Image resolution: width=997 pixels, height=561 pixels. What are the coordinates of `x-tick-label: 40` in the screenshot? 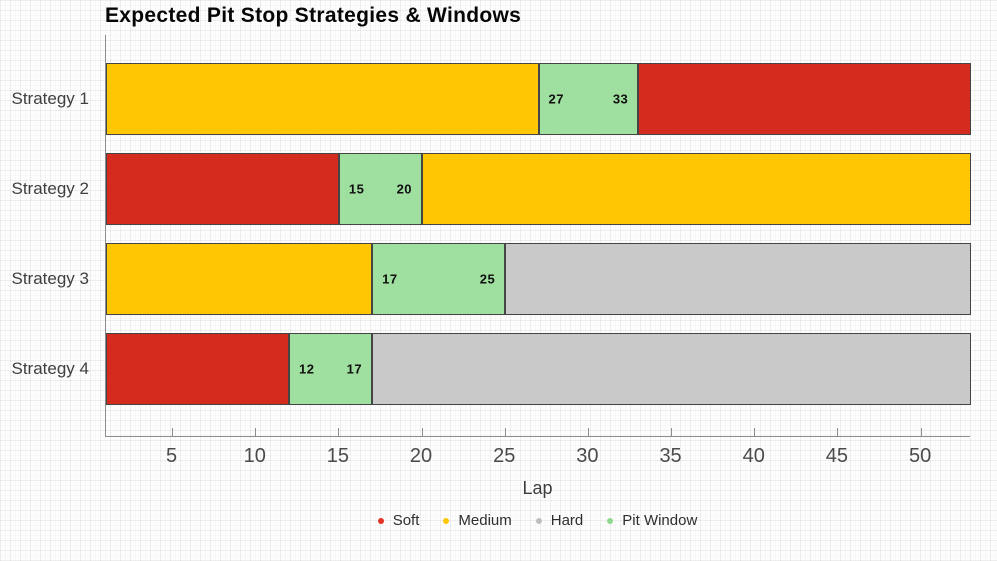 It's located at (753, 456).